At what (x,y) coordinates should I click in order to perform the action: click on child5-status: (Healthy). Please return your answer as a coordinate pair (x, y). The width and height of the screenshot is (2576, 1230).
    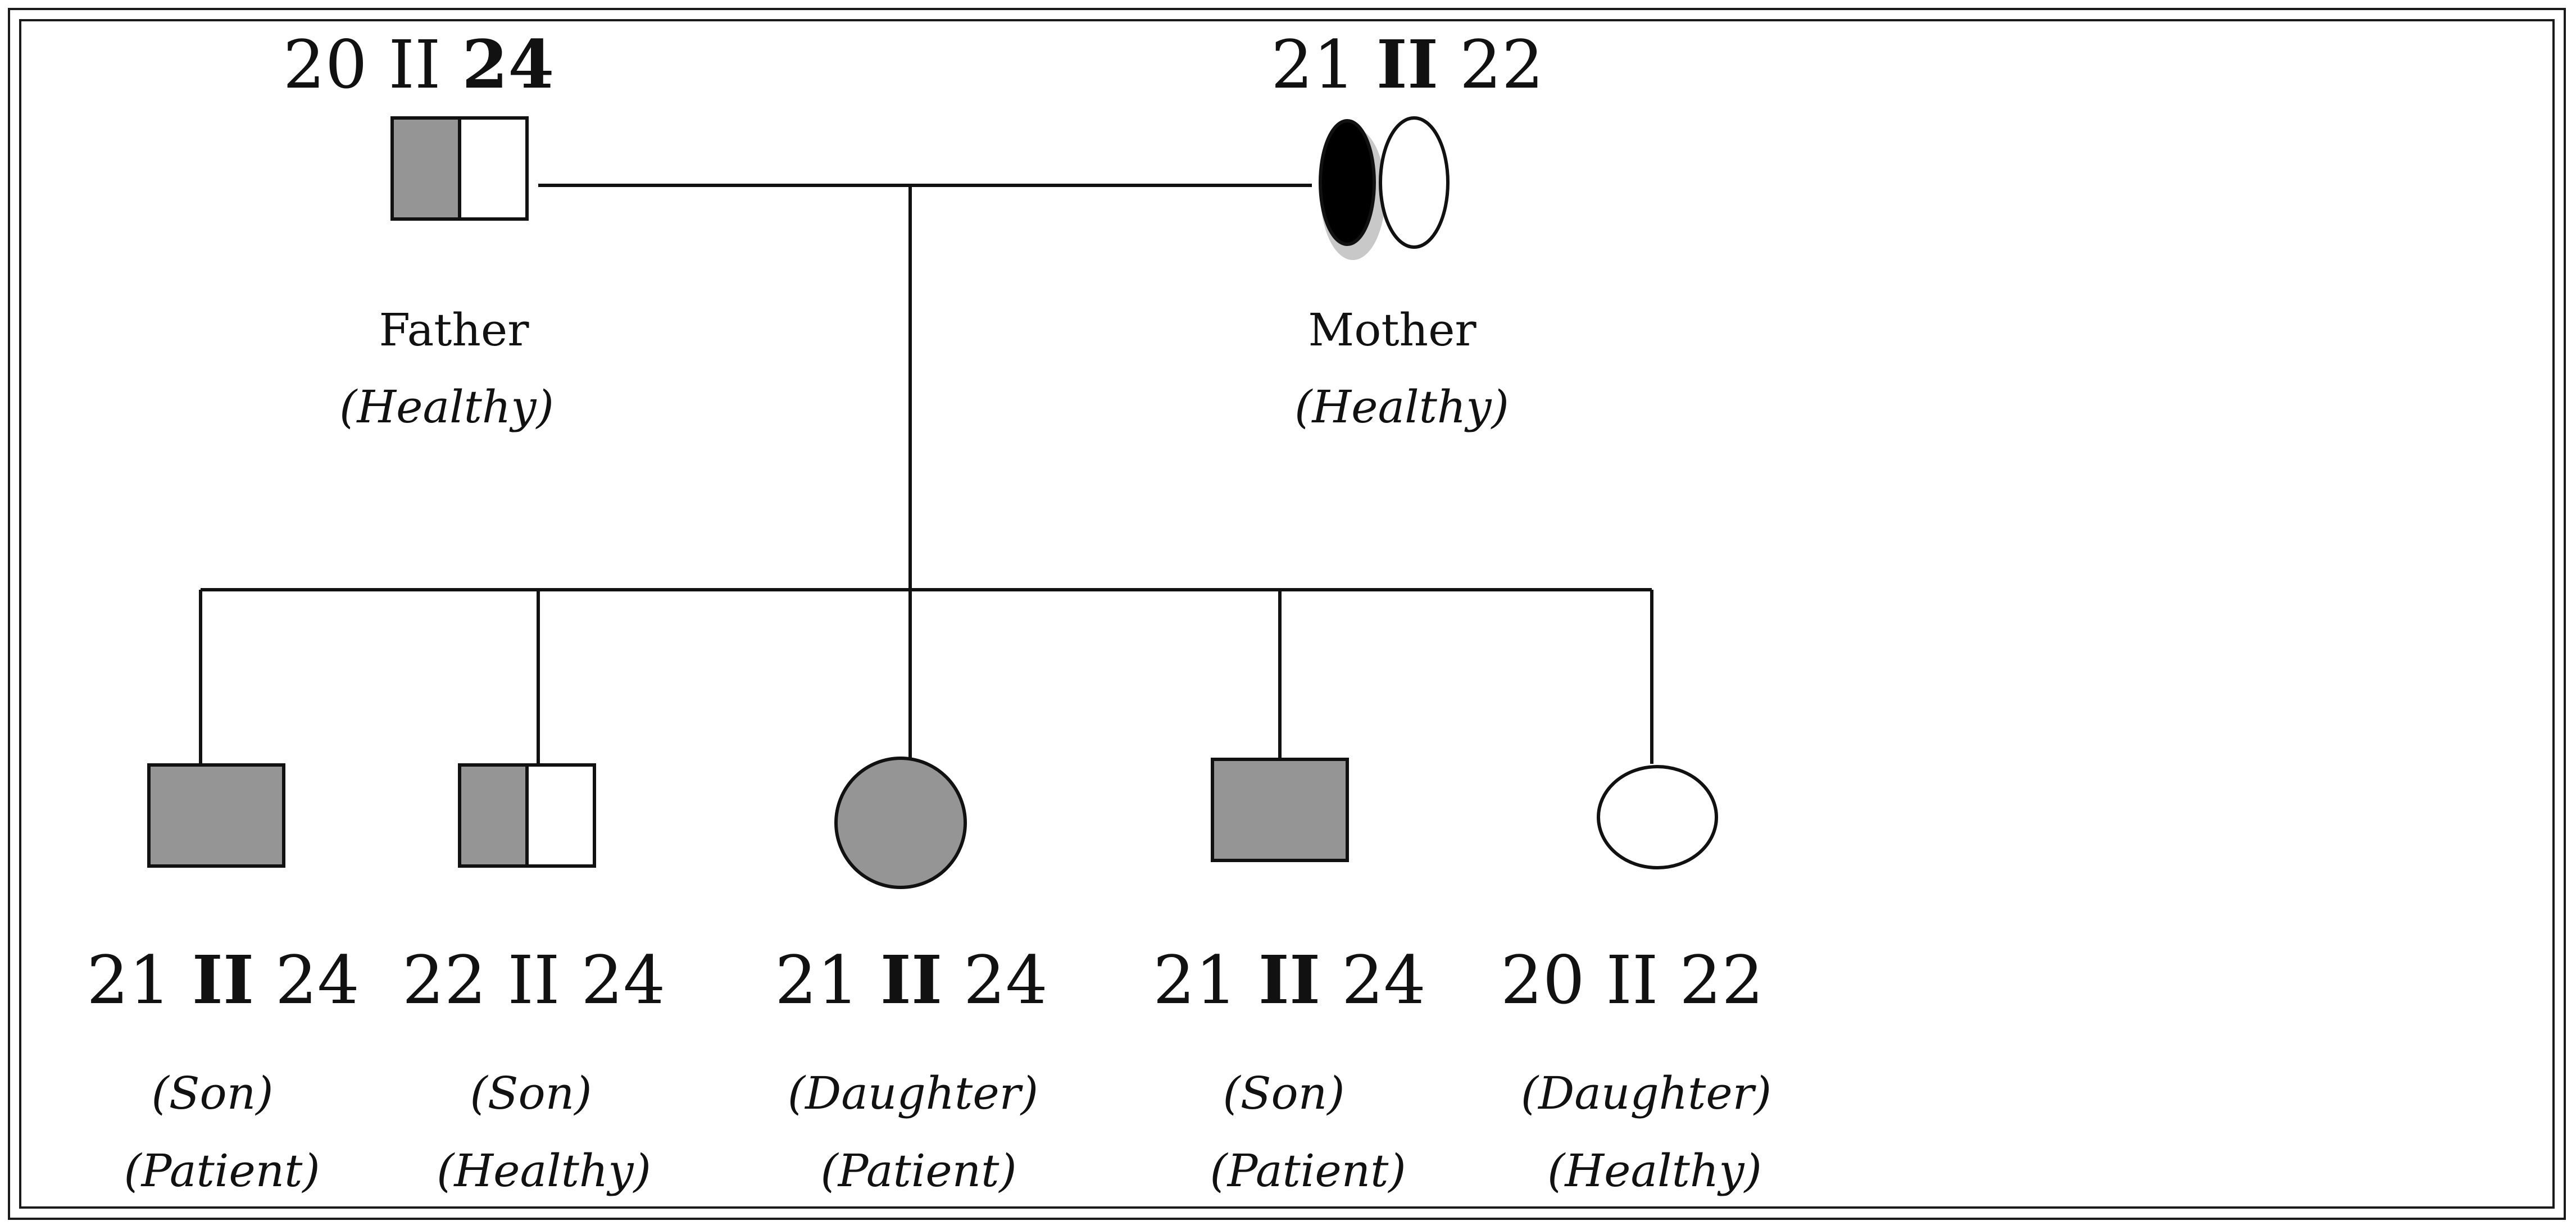
    Looking at the image, I should click on (1655, 1171).